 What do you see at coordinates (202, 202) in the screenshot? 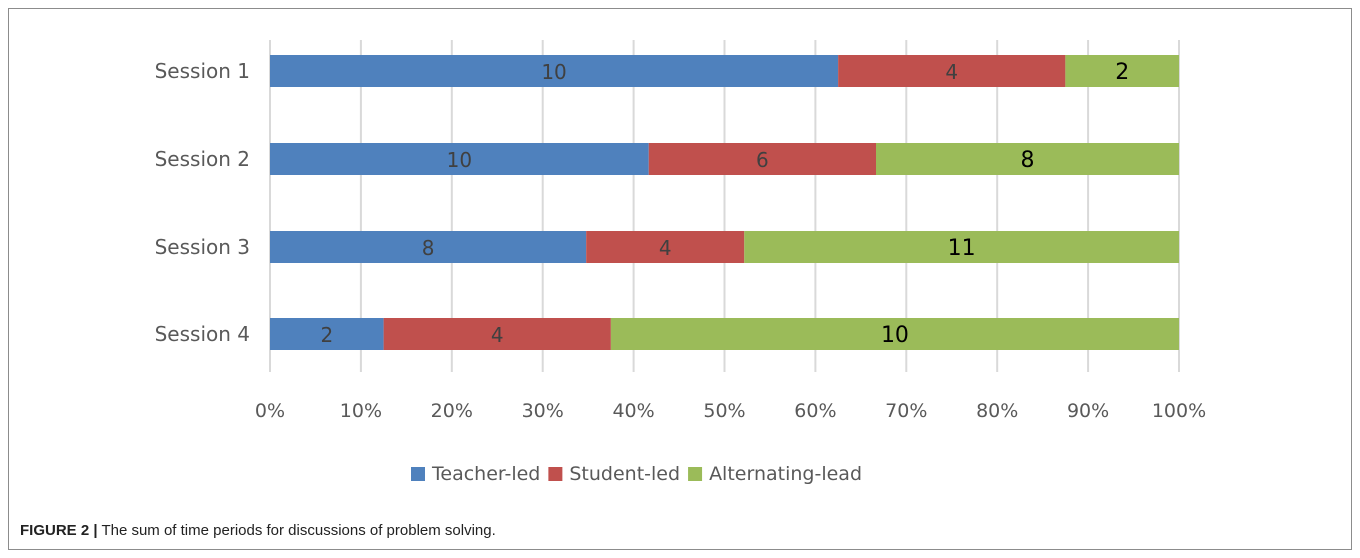
I see `category-labels: Session 1 Session 2 Session 3 Session 4` at bounding box center [202, 202].